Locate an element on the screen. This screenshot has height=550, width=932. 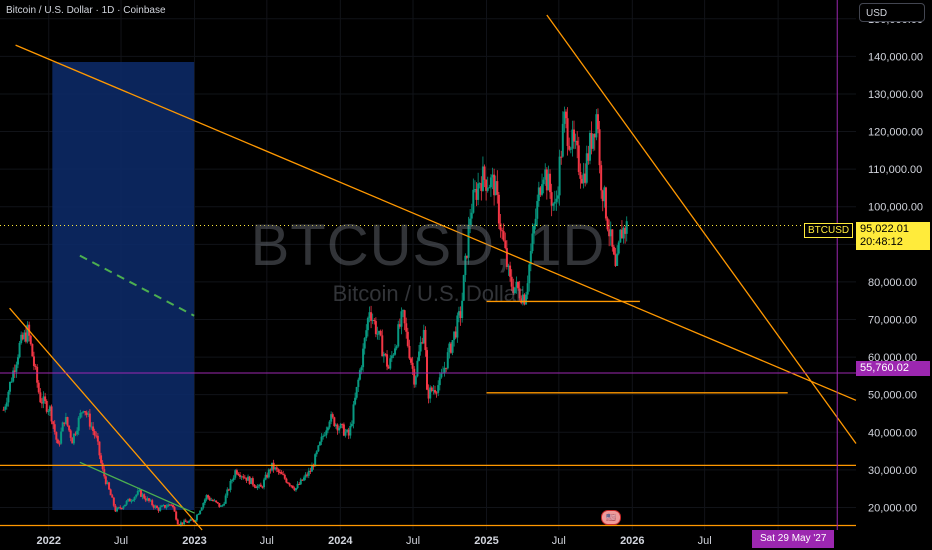
time-axis: 2022Jul2023Jul2024Jul2025Jul2026Jul2027 is located at coordinates (413, 541).